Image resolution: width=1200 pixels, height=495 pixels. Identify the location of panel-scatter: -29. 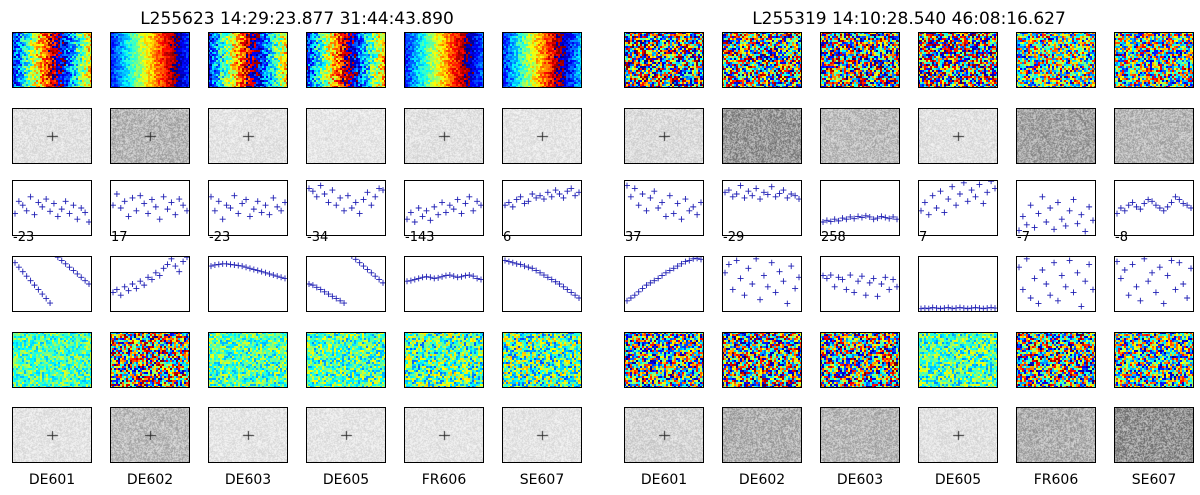
(762, 212).